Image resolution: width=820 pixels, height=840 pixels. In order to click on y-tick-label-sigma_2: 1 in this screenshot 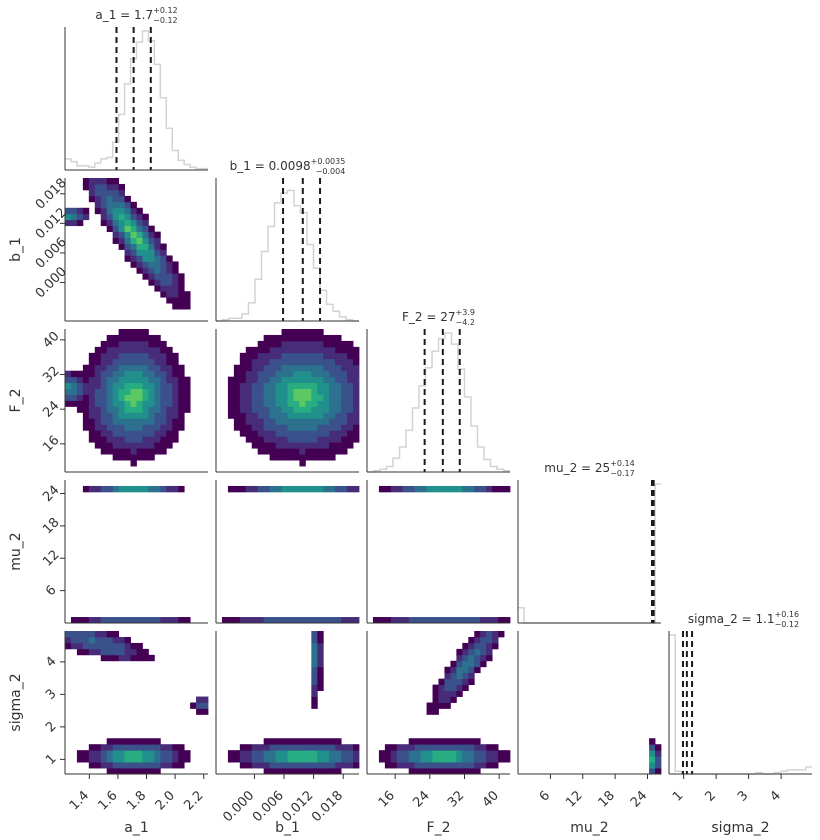, I will do `click(51, 759)`.